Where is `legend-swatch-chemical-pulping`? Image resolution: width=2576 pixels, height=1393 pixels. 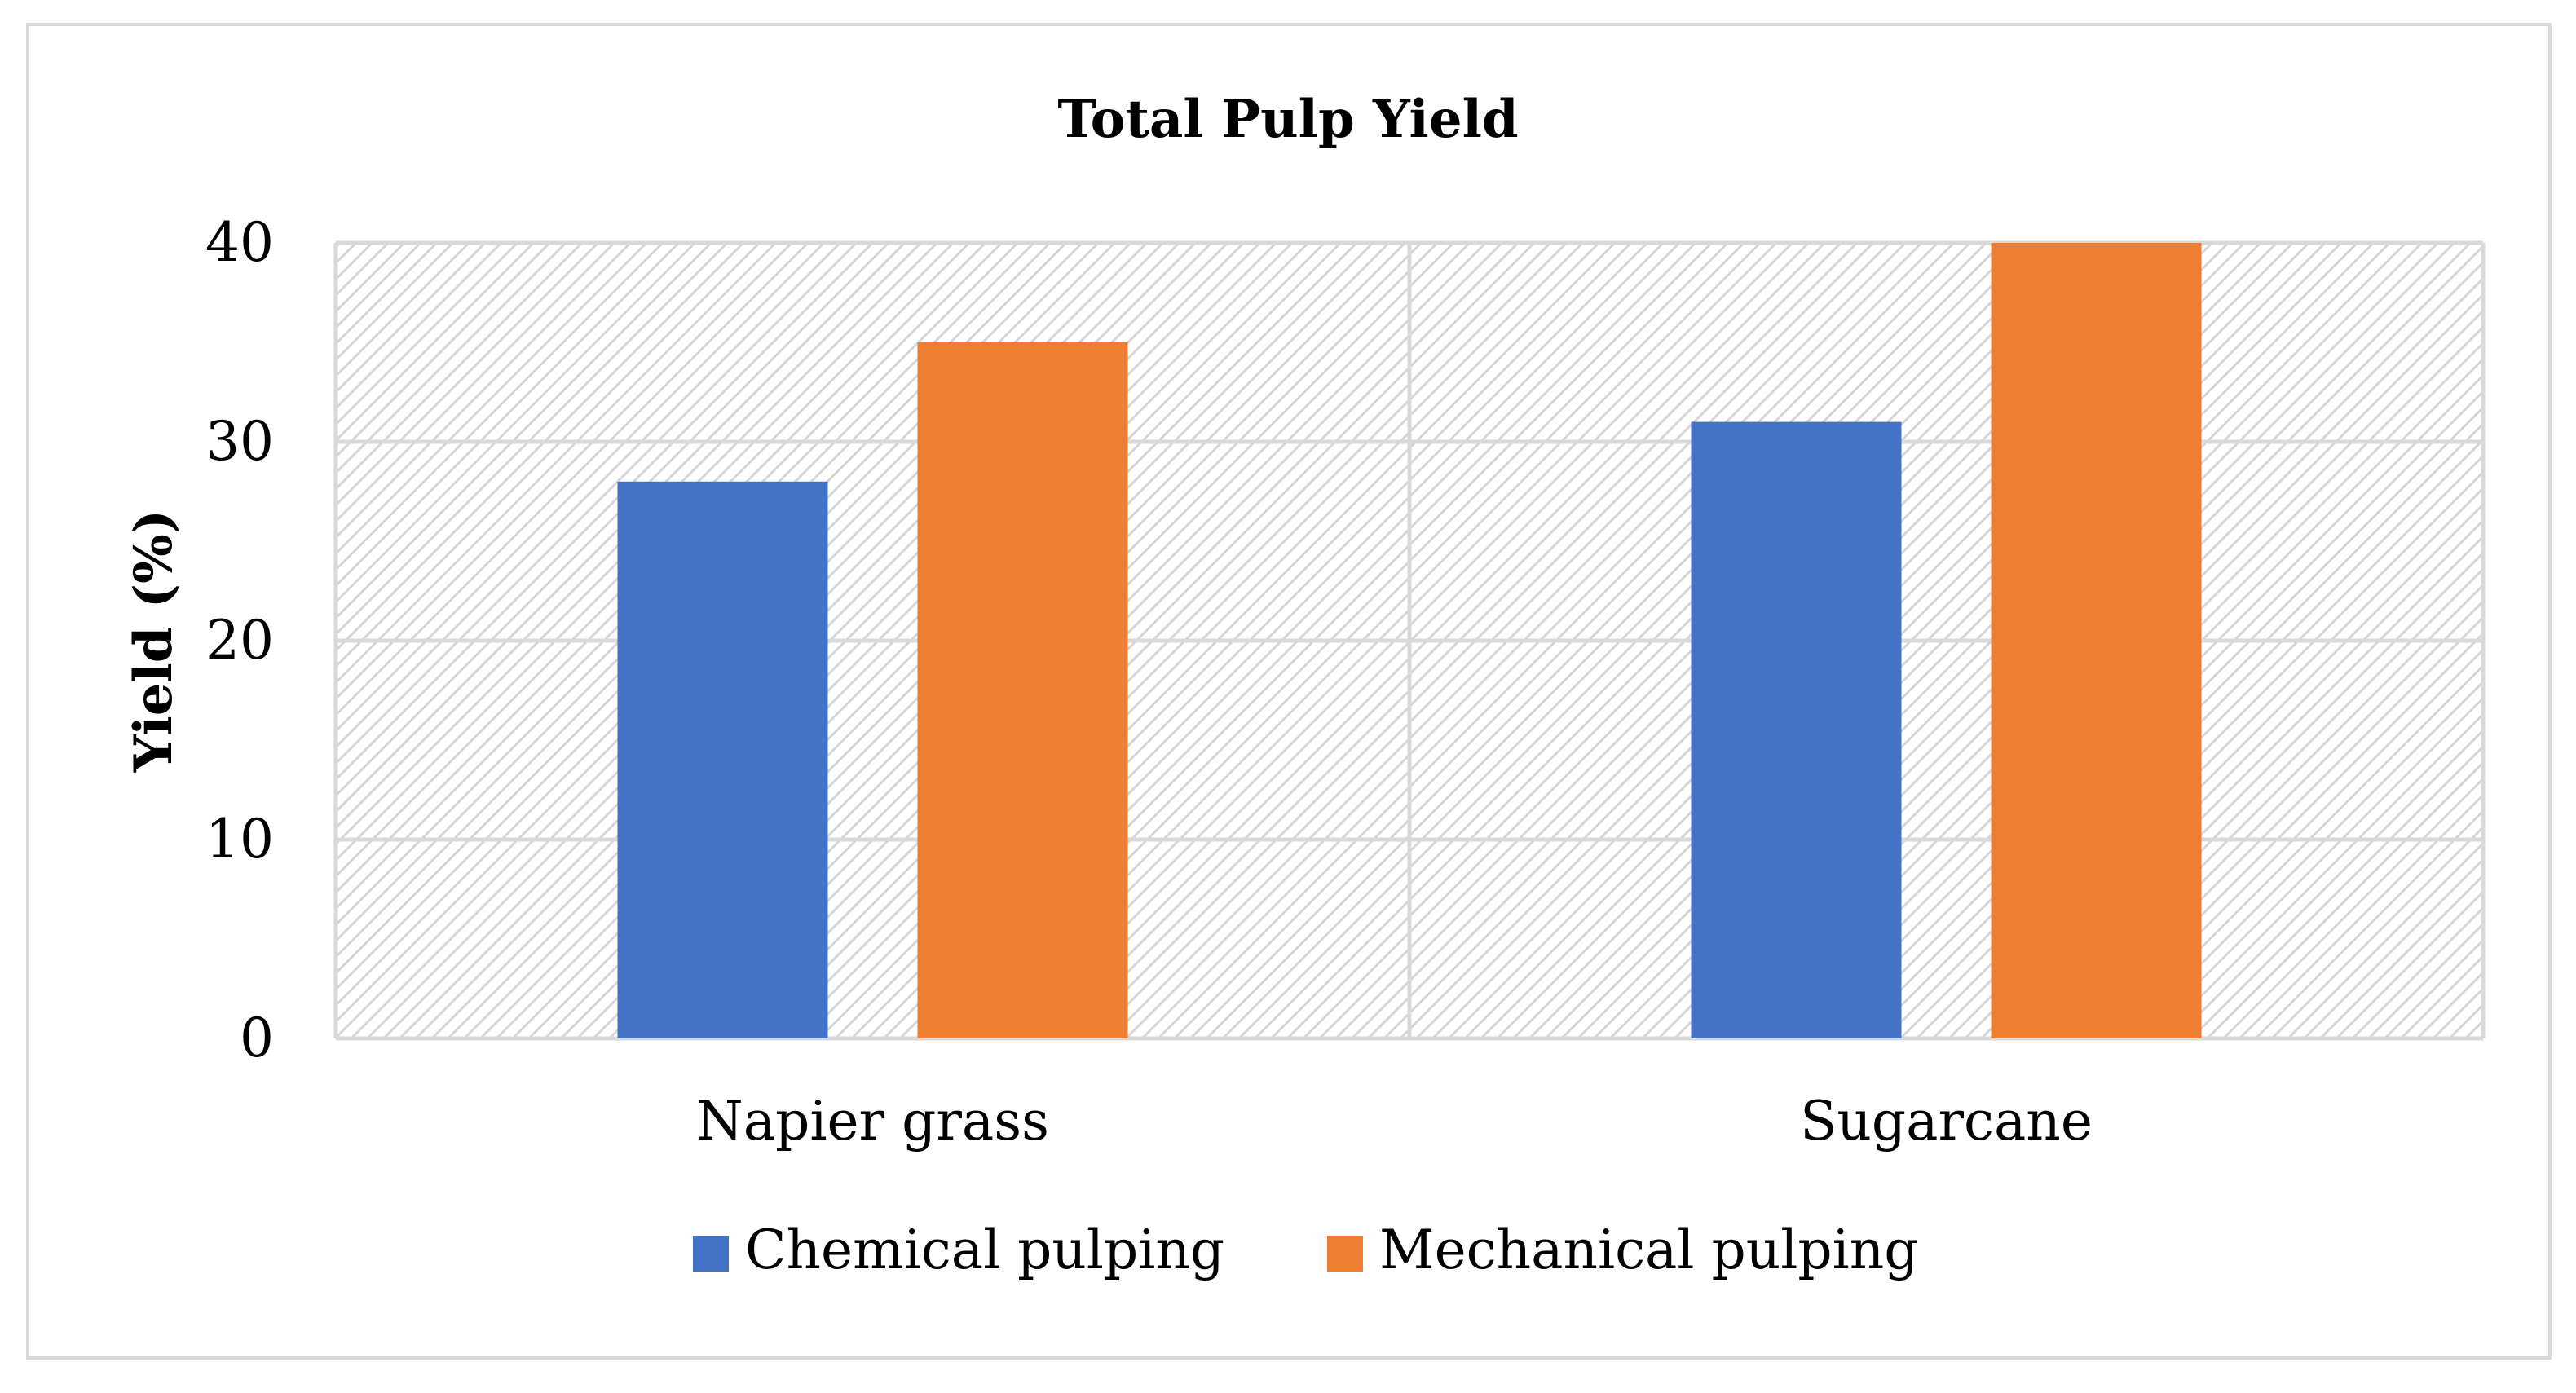 legend-swatch-chemical-pulping is located at coordinates (711, 1254).